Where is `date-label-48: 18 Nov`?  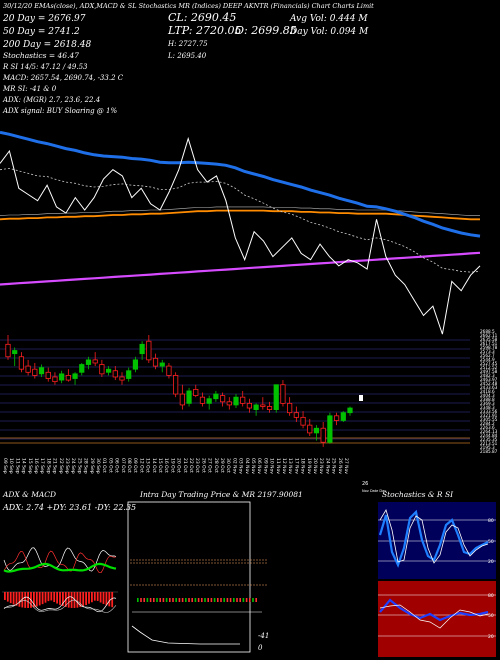 date-label-48: 18 Nov is located at coordinates (303, 466).